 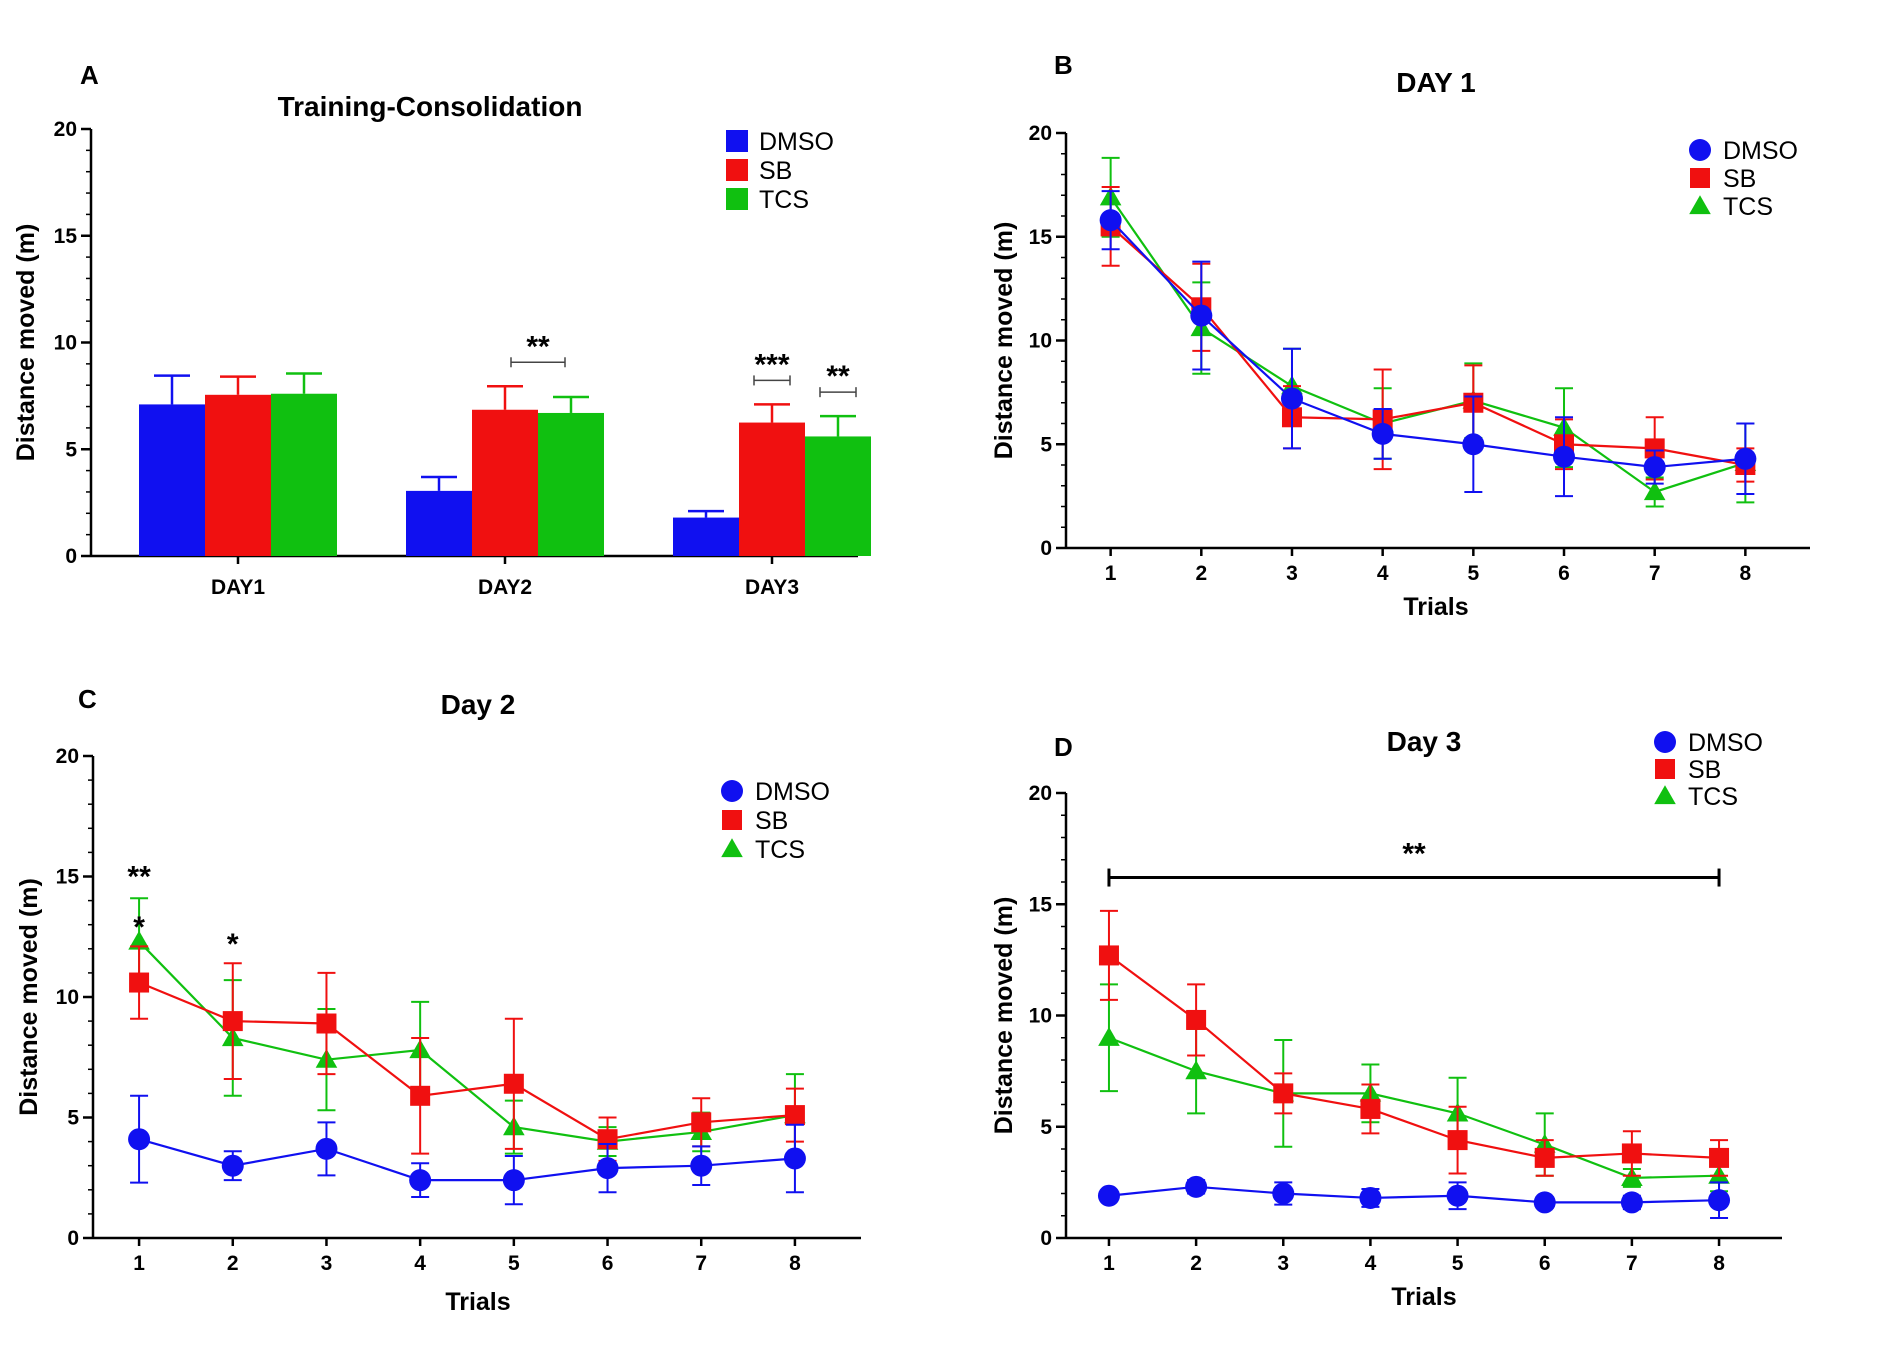 I want to click on panel-title: Day 2, so click(x=478, y=704).